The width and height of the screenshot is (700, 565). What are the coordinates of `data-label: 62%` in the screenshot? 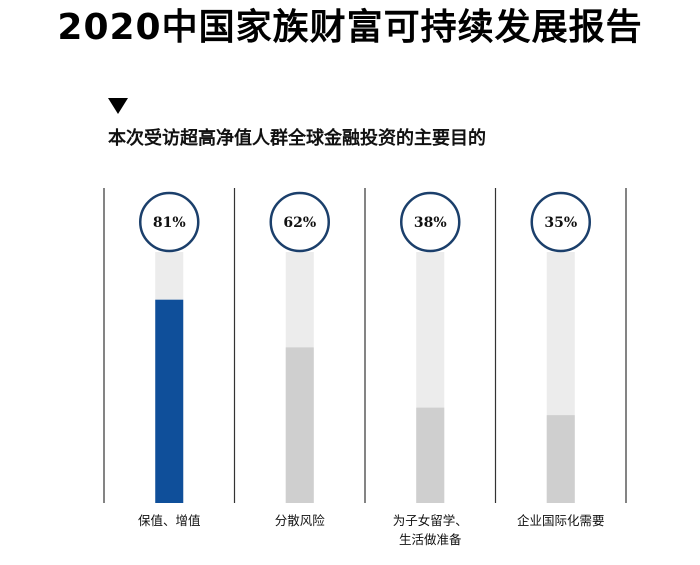 It's located at (299, 223).